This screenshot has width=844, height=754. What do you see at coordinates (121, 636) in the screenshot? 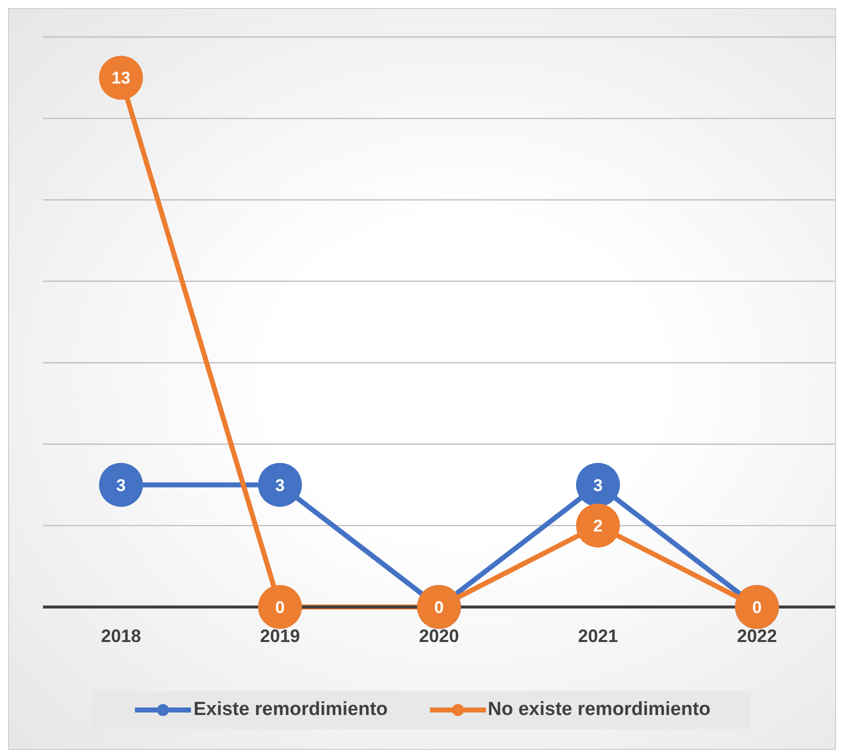
I see `x-tick-label: 2018` at bounding box center [121, 636].